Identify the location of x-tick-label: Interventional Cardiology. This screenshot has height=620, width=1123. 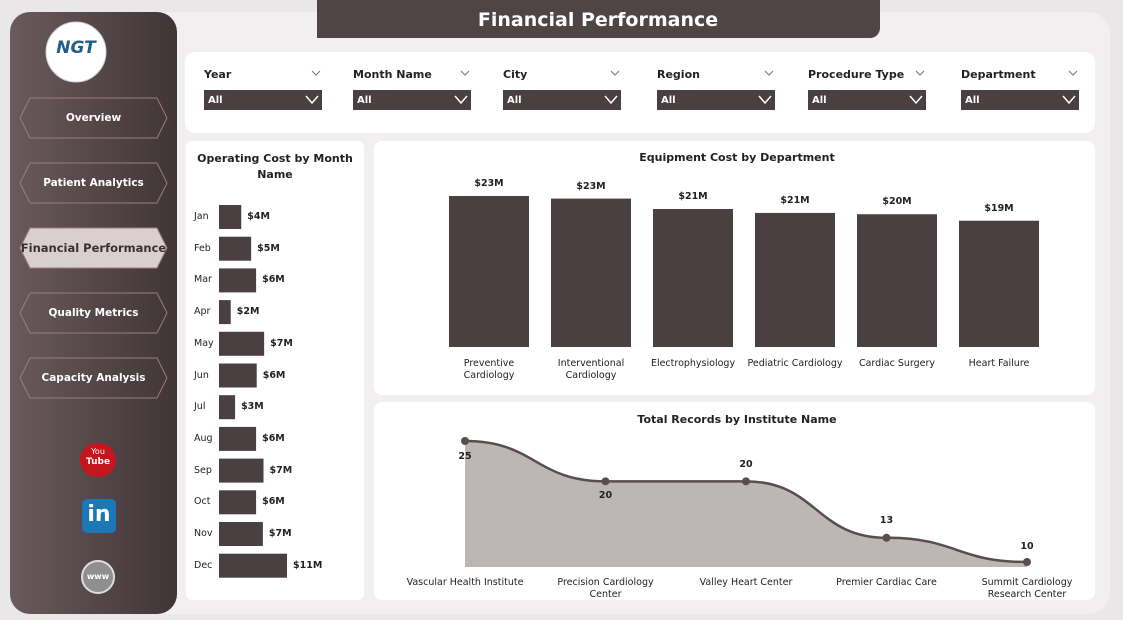
(591, 369).